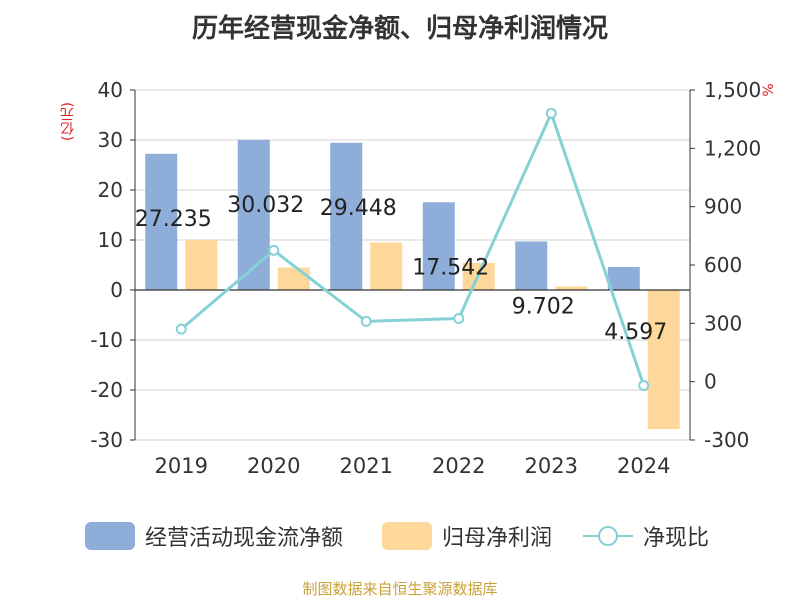 The height and width of the screenshot is (600, 800). What do you see at coordinates (723, 265) in the screenshot?
I see `right-axis-tick-label: 600` at bounding box center [723, 265].